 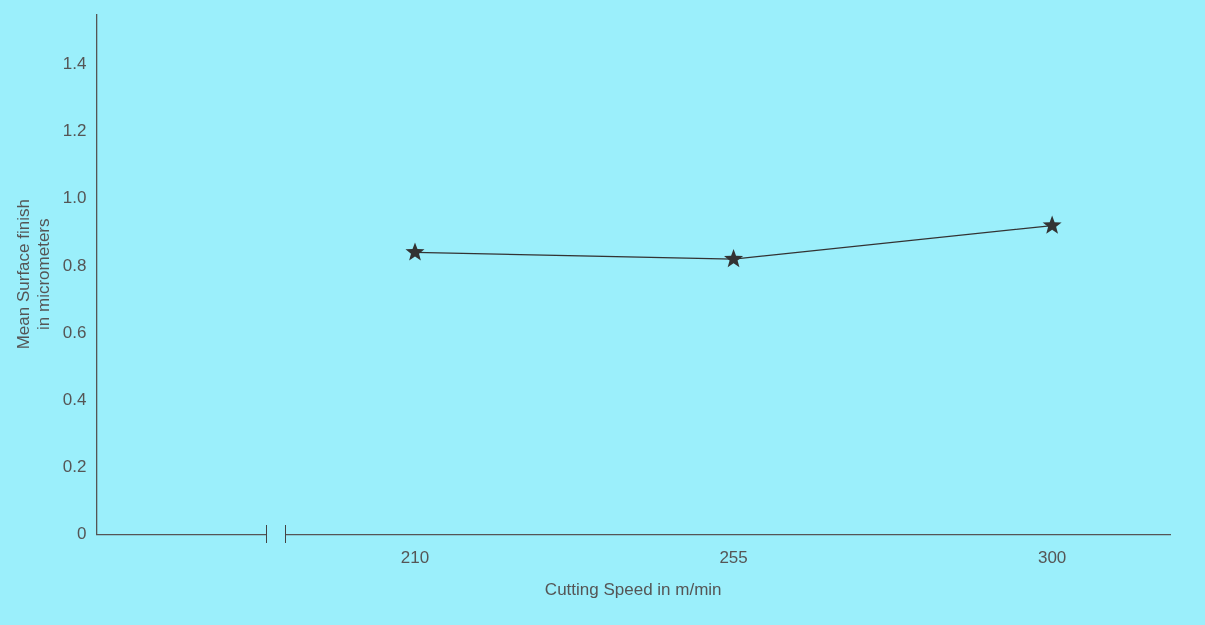 I want to click on y-tick-label: 0.6, so click(x=74, y=332).